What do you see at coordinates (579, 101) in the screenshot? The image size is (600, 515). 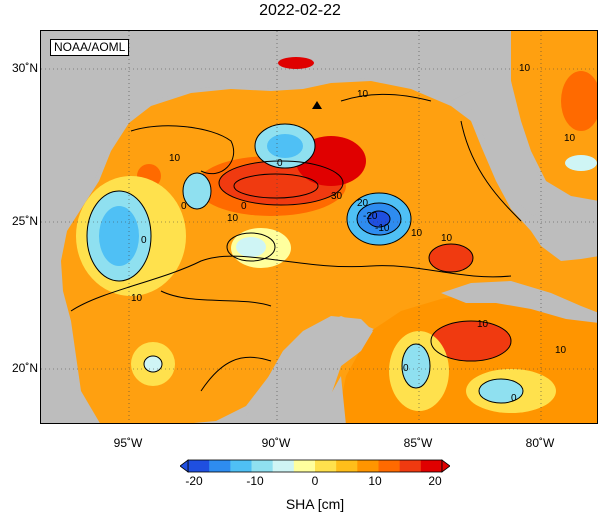 I see `warm-anomaly-atlantic` at bounding box center [579, 101].